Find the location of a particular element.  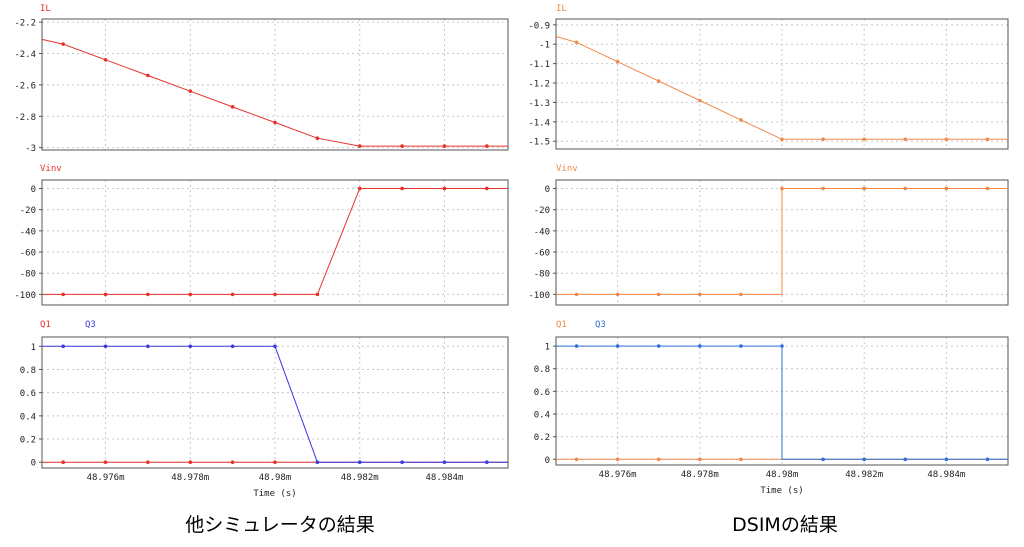

x-tick-label: 48.984m is located at coordinates (444, 478).